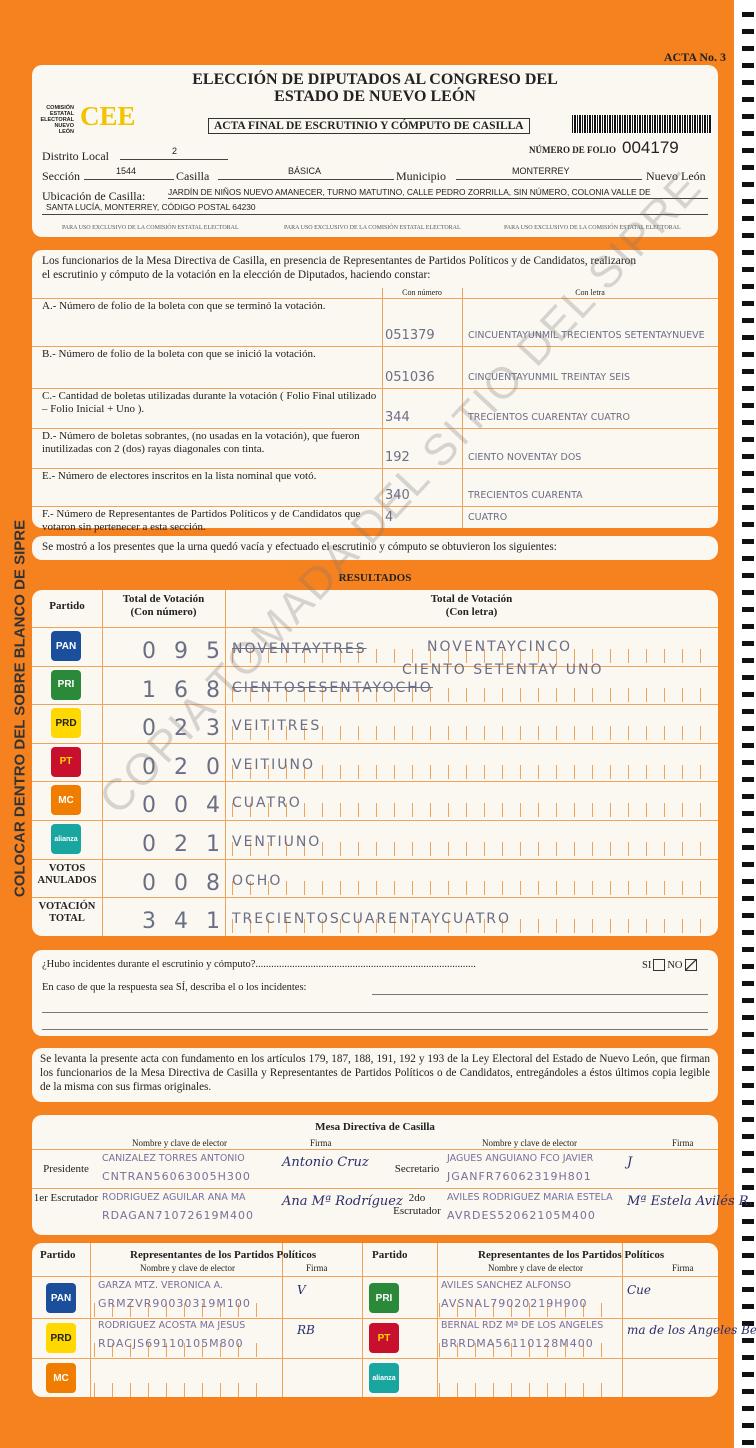 This screenshot has width=756, height=1448. I want to click on rep-signature: RB, so click(306, 1330).